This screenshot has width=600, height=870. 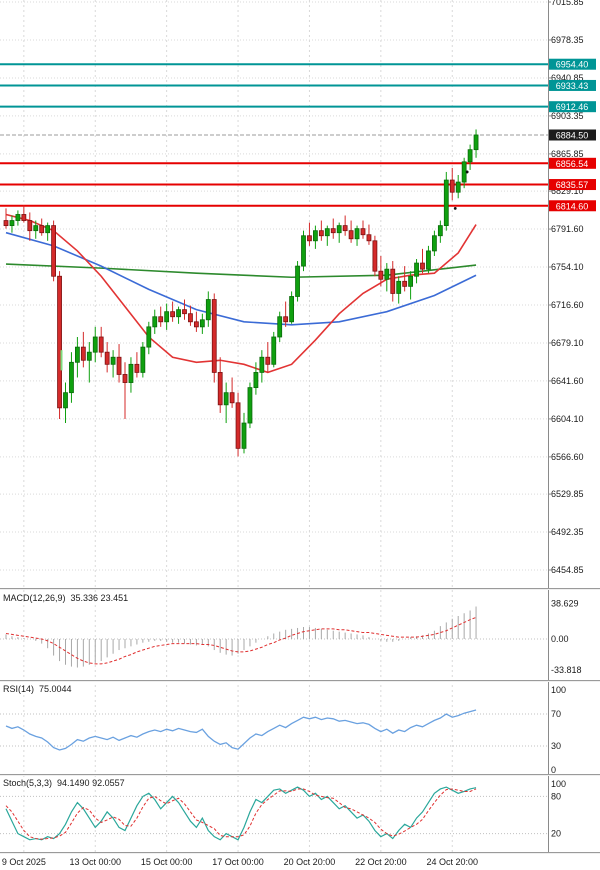 I want to click on axis-label: 6856.54, so click(x=572, y=164).